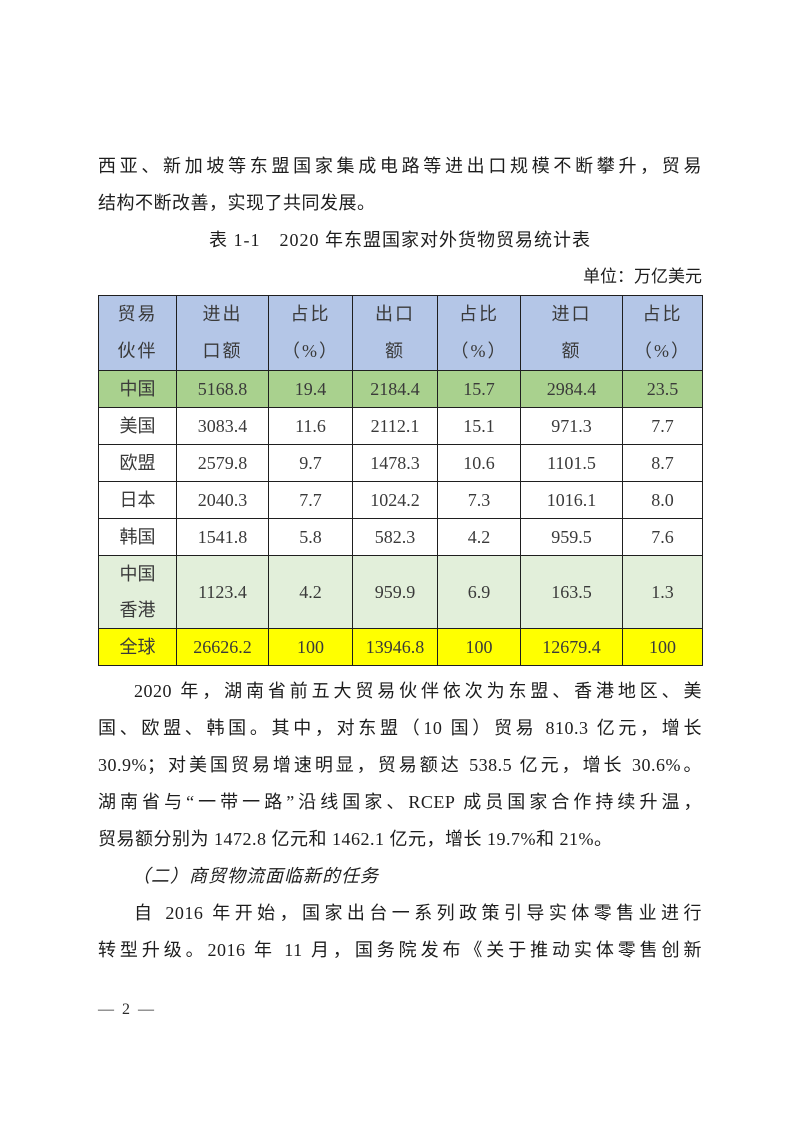 The height and width of the screenshot is (1122, 793). I want to click on table-cell: 959.5, so click(571, 537).